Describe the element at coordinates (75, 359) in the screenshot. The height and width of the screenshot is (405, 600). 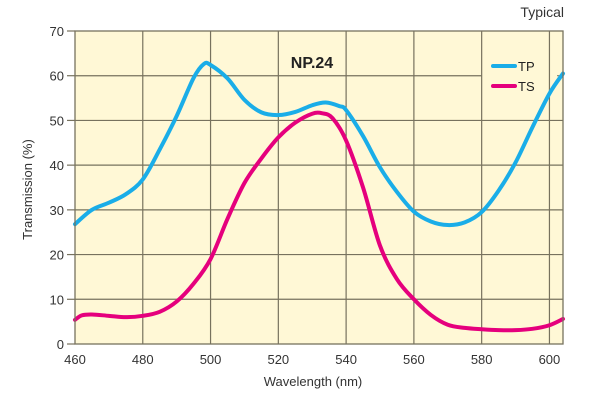
I see `x-tick-label: 460` at that location.